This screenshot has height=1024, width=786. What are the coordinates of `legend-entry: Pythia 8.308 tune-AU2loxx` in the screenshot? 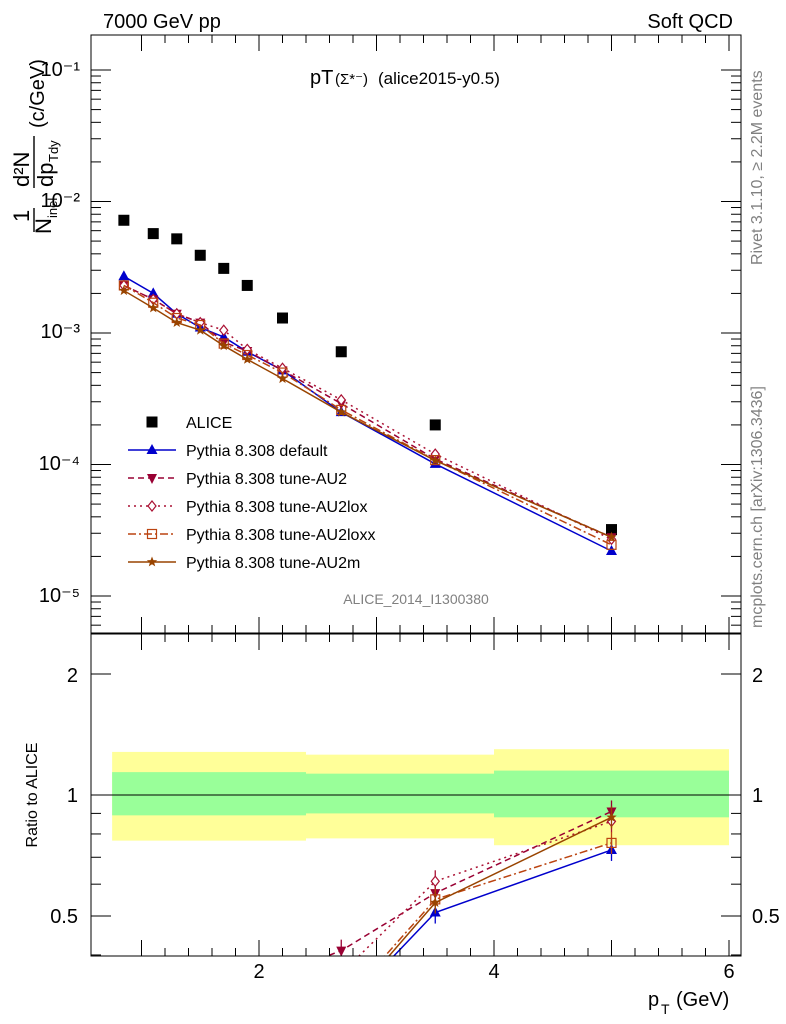 It's located at (251, 535).